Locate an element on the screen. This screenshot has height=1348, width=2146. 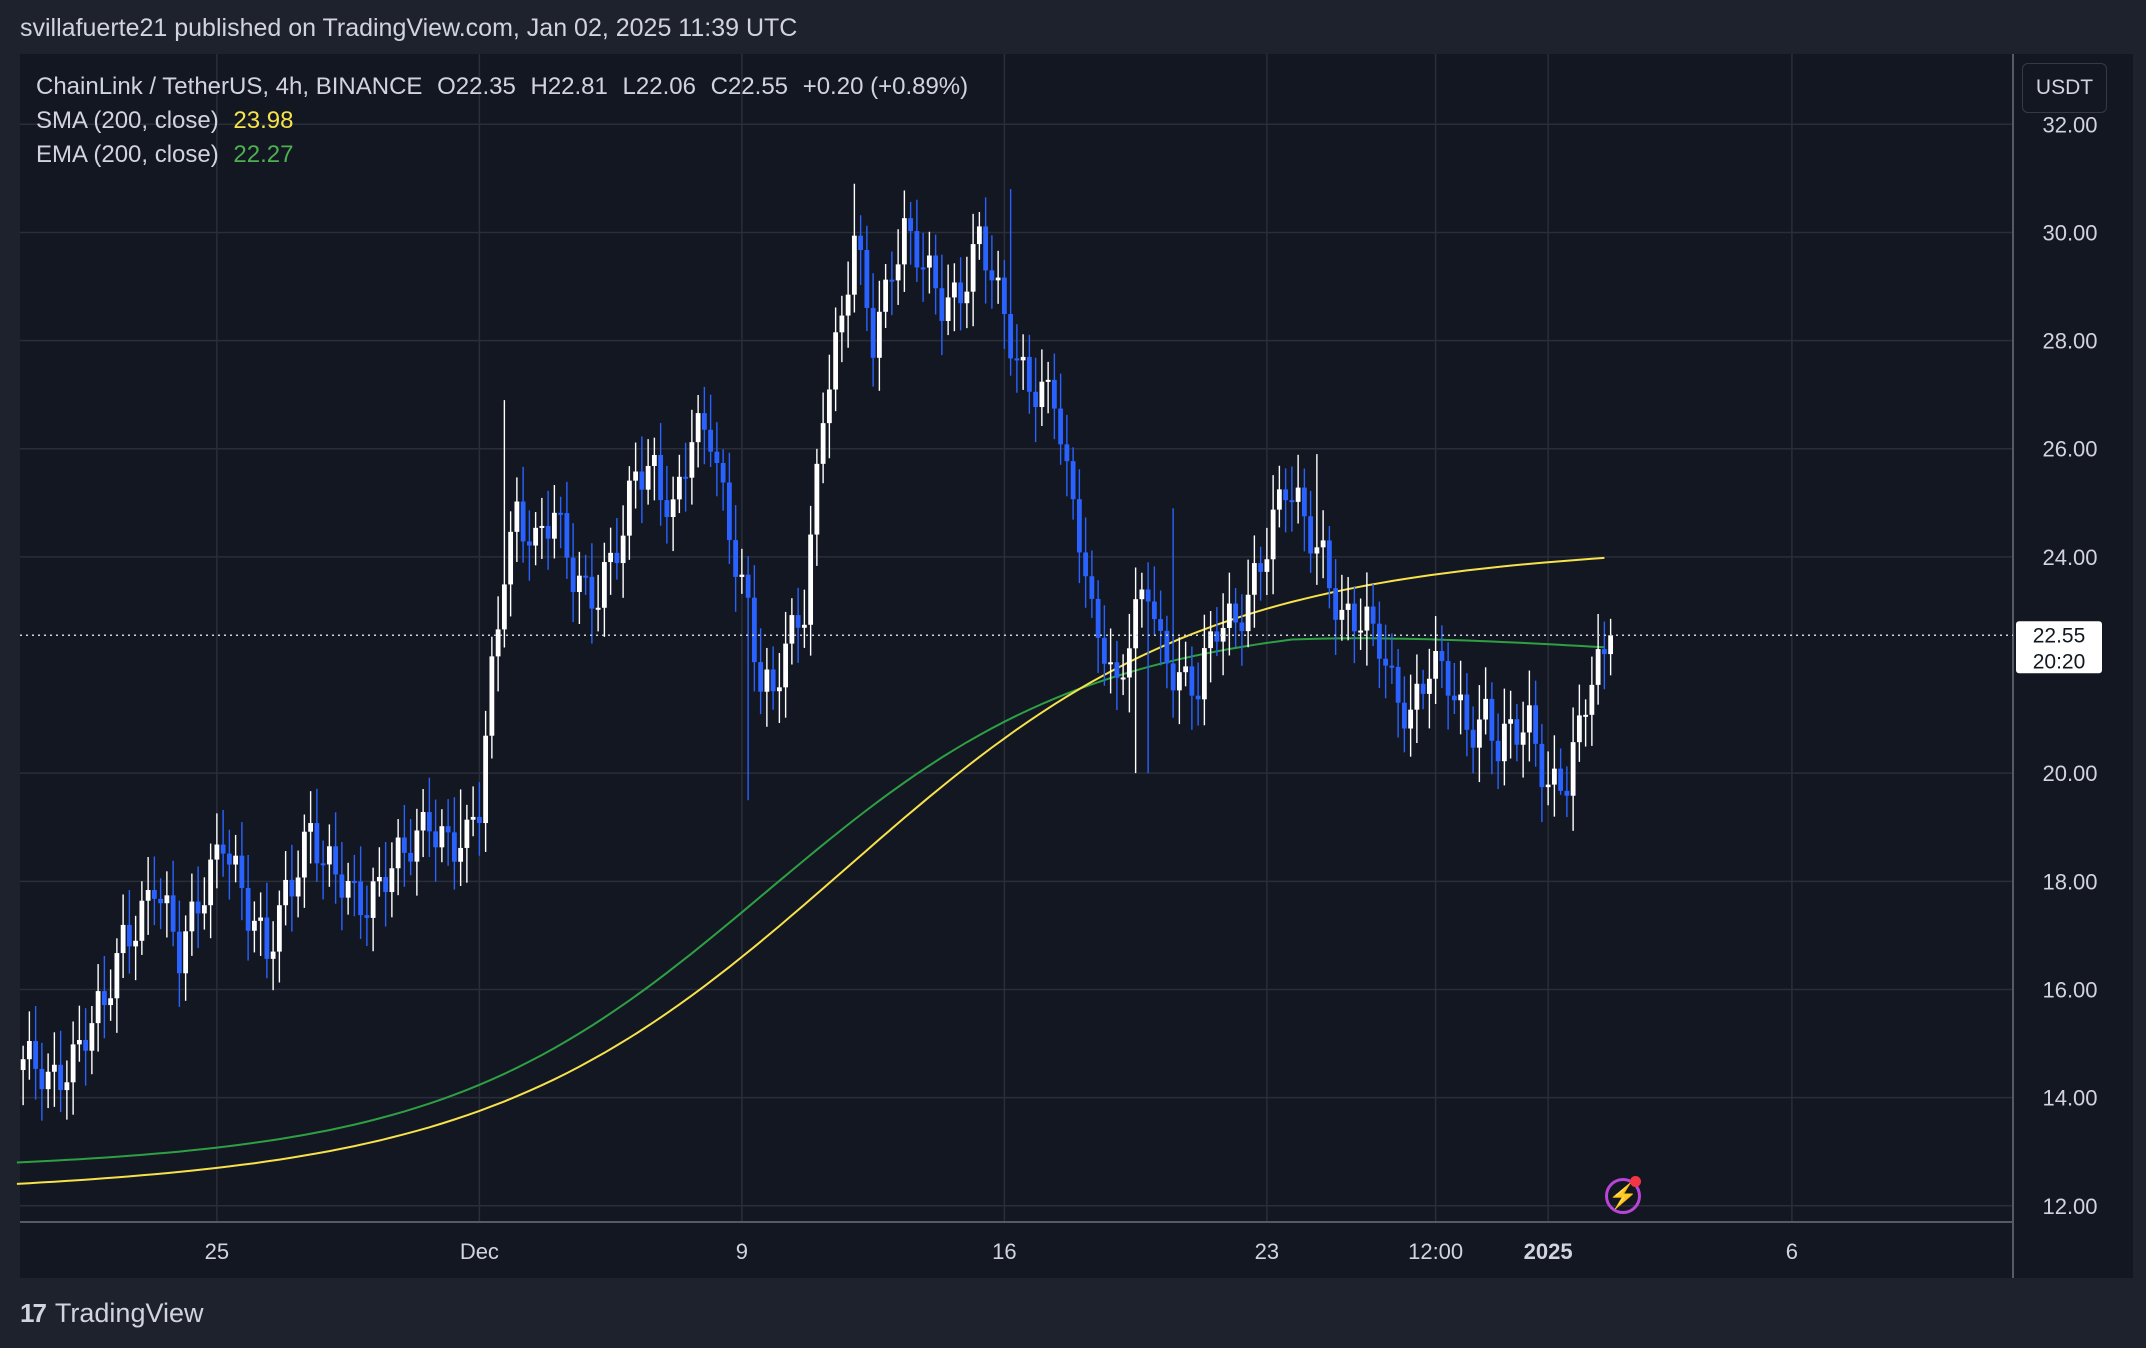
ema-value: 22.27 is located at coordinates (263, 154).